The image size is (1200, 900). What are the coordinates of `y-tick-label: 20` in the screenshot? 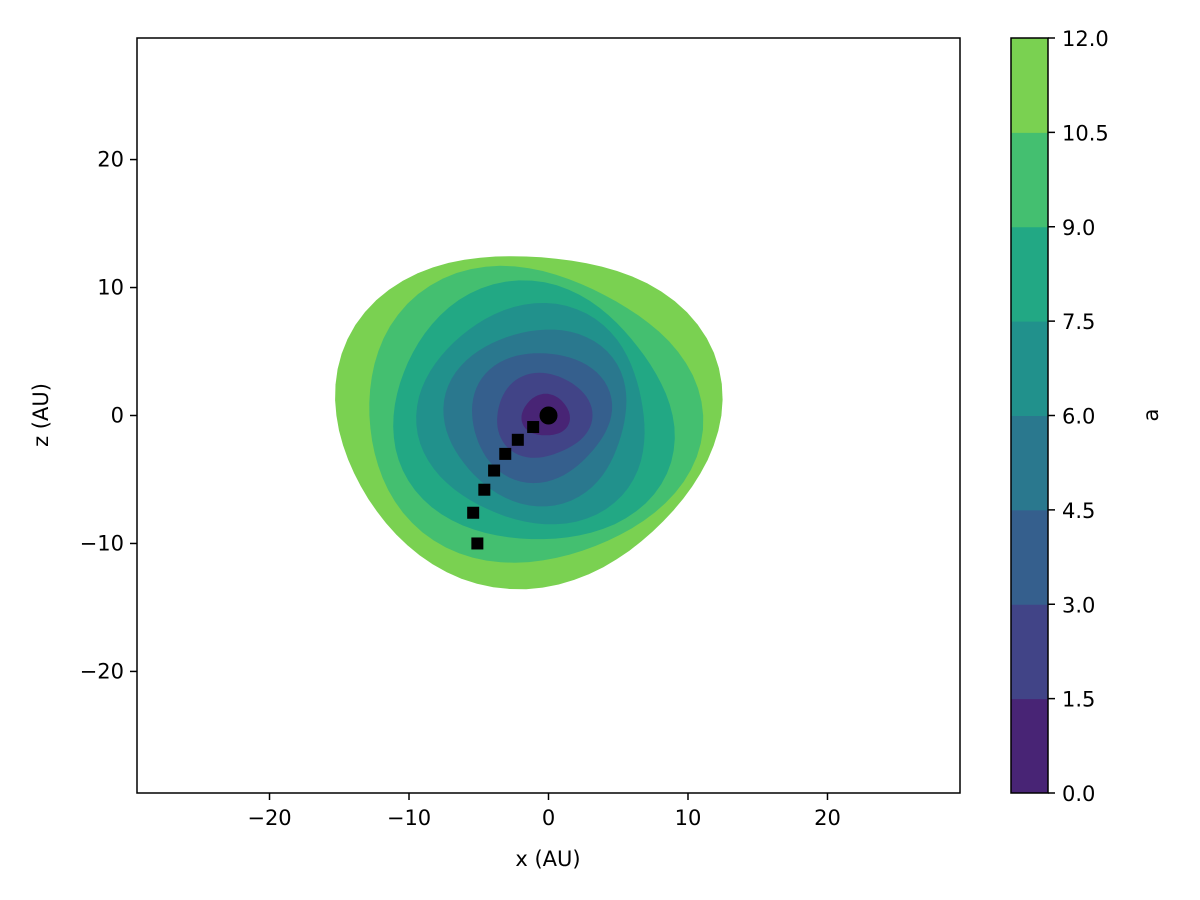 It's located at (110, 160).